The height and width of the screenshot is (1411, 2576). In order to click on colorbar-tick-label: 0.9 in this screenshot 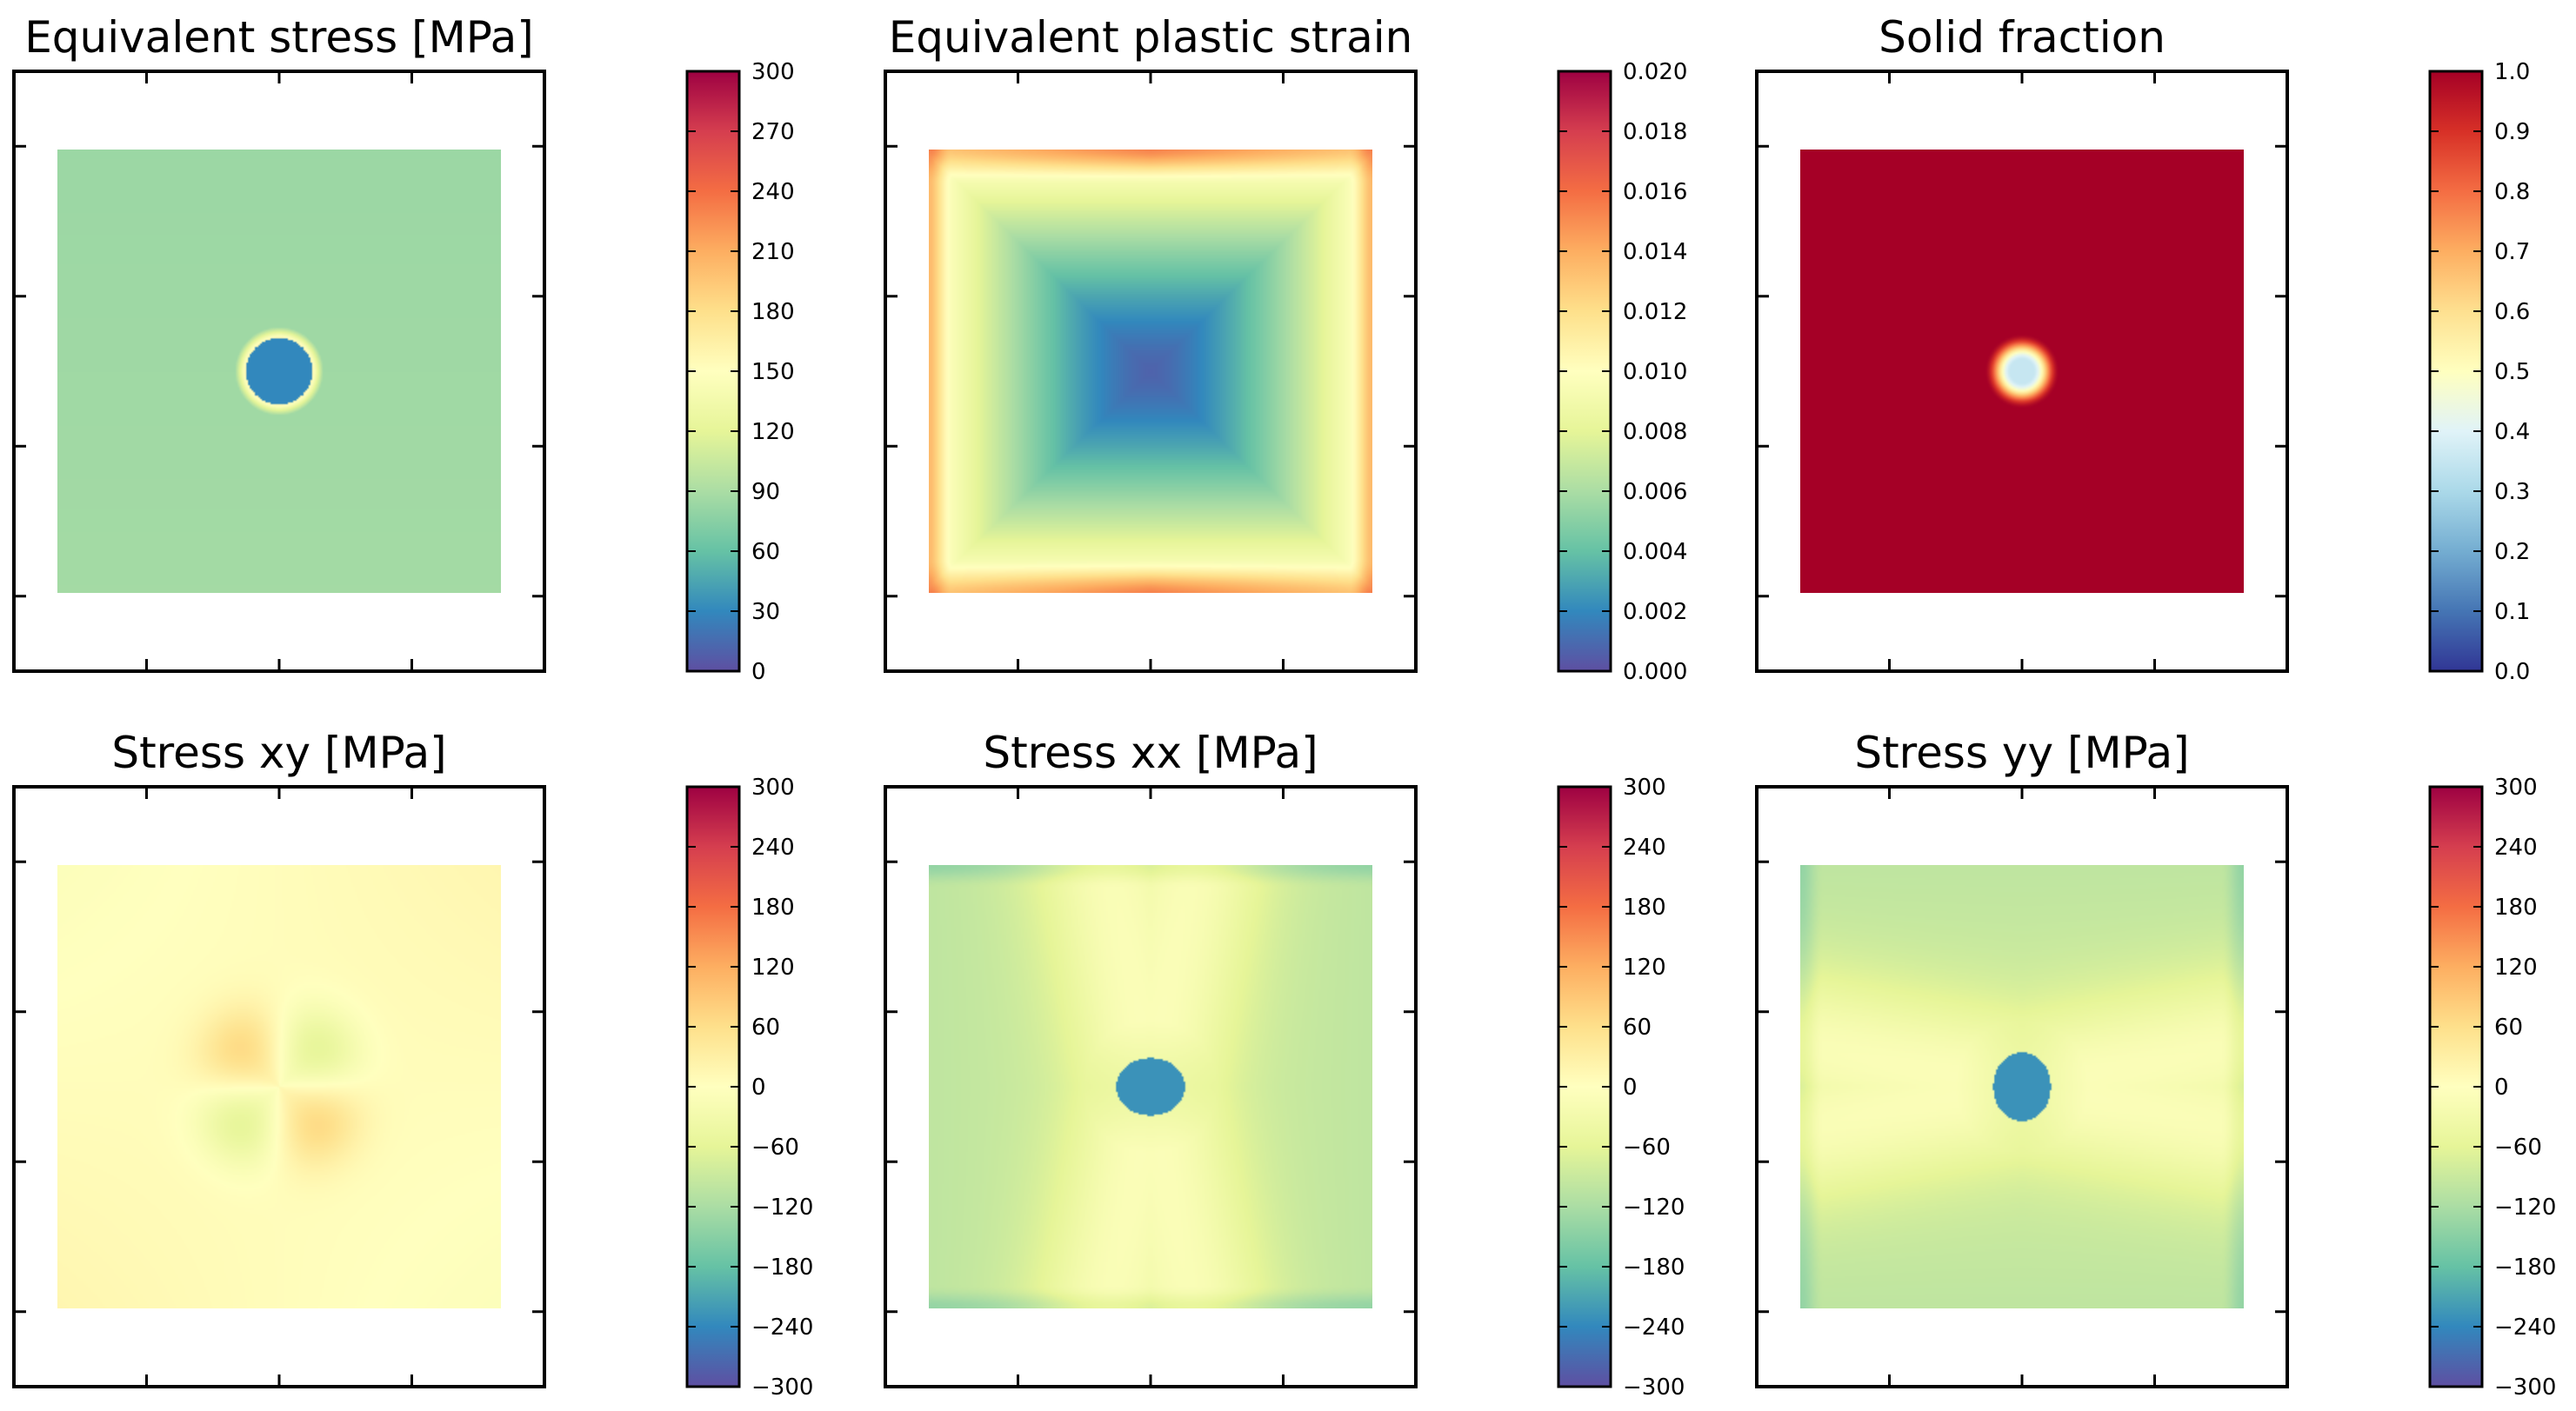, I will do `click(2512, 132)`.